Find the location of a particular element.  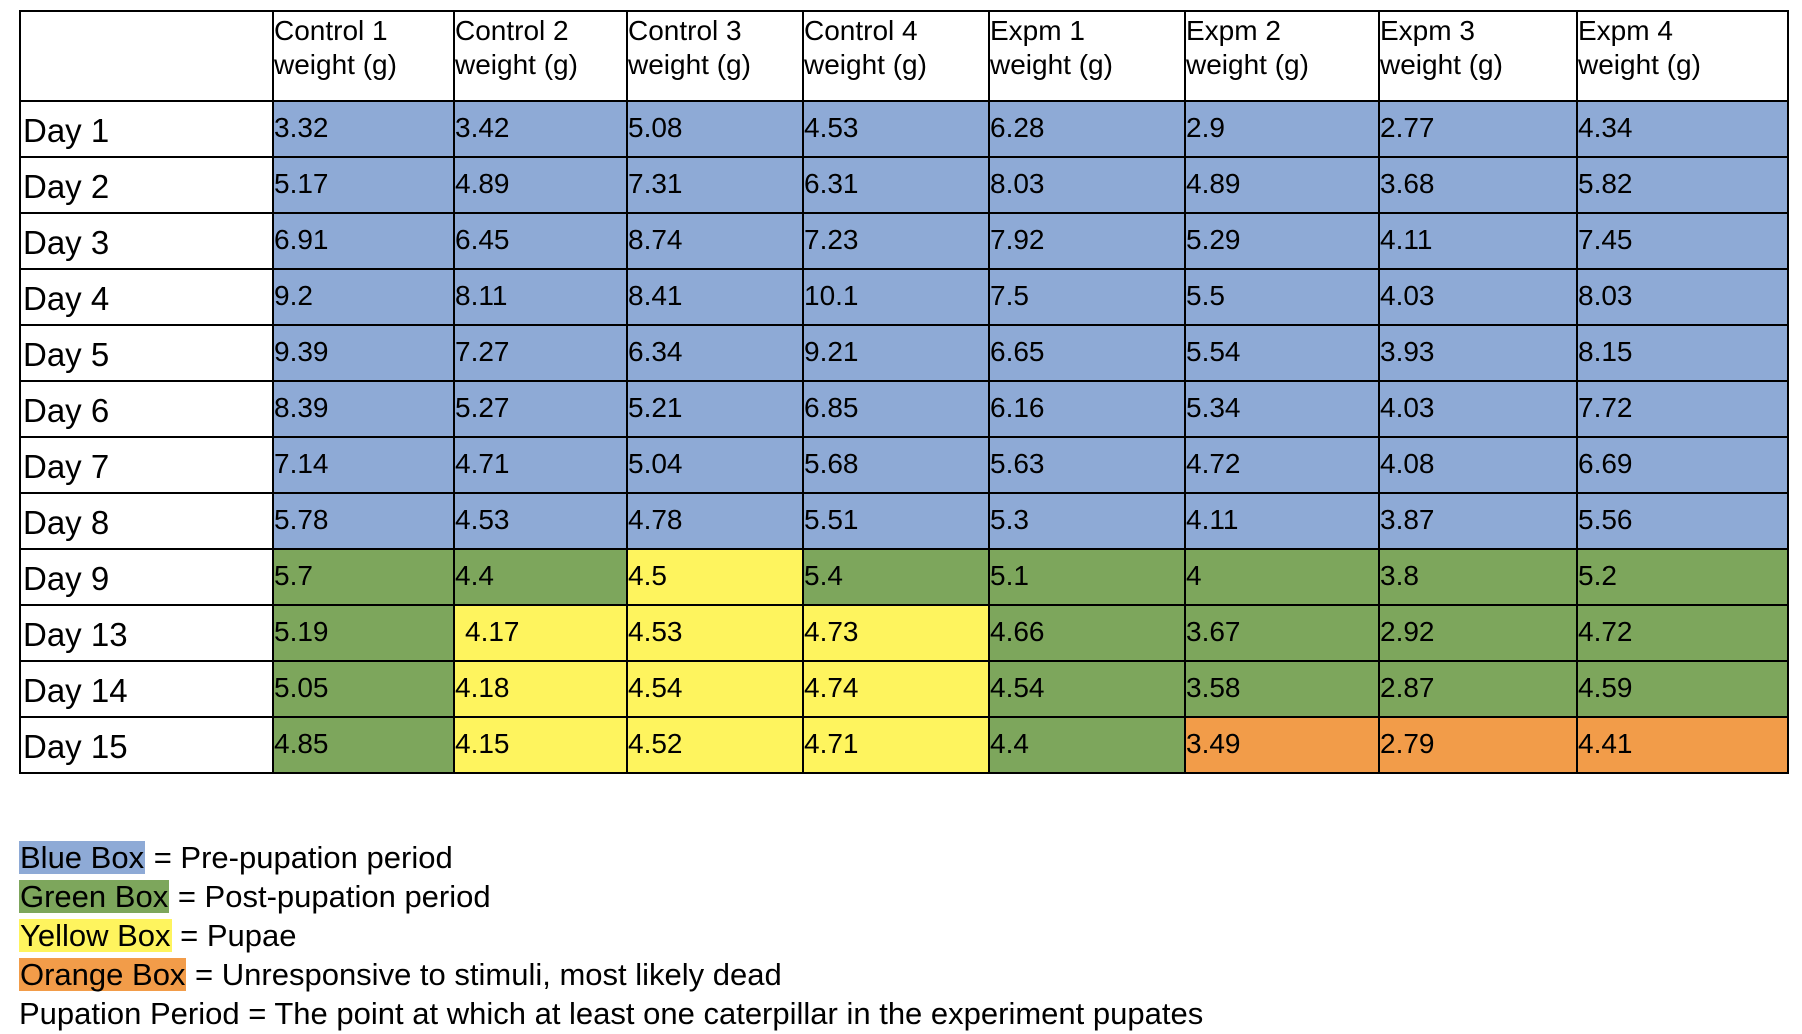

weight-cell: 5.1 is located at coordinates (1087, 577).